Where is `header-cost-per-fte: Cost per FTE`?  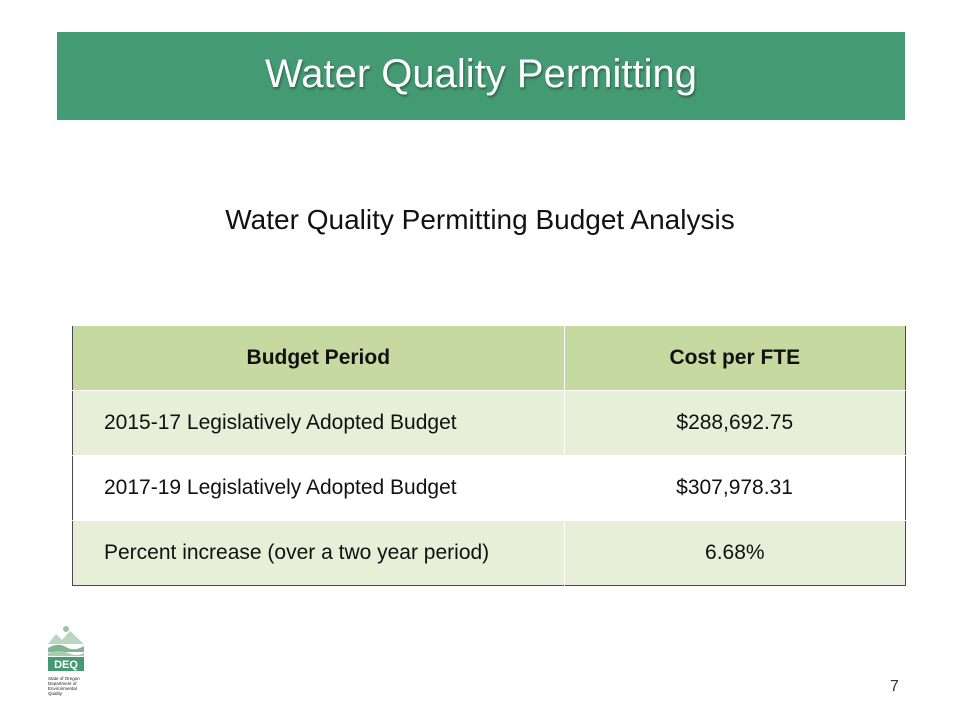 header-cost-per-fte: Cost per FTE is located at coordinates (735, 358).